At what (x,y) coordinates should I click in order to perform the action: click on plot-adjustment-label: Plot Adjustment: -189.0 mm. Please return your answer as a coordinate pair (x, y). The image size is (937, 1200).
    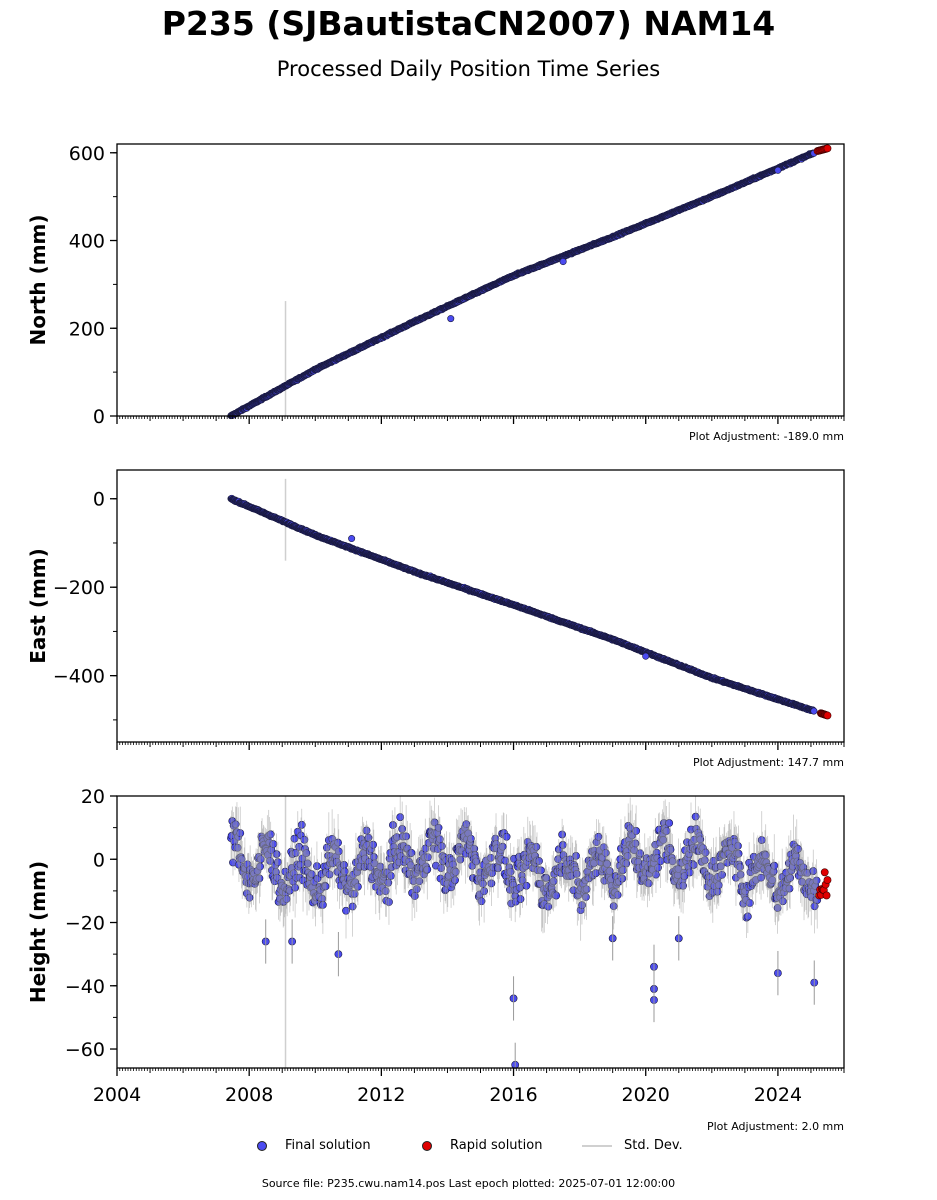
    Looking at the image, I should click on (766, 436).